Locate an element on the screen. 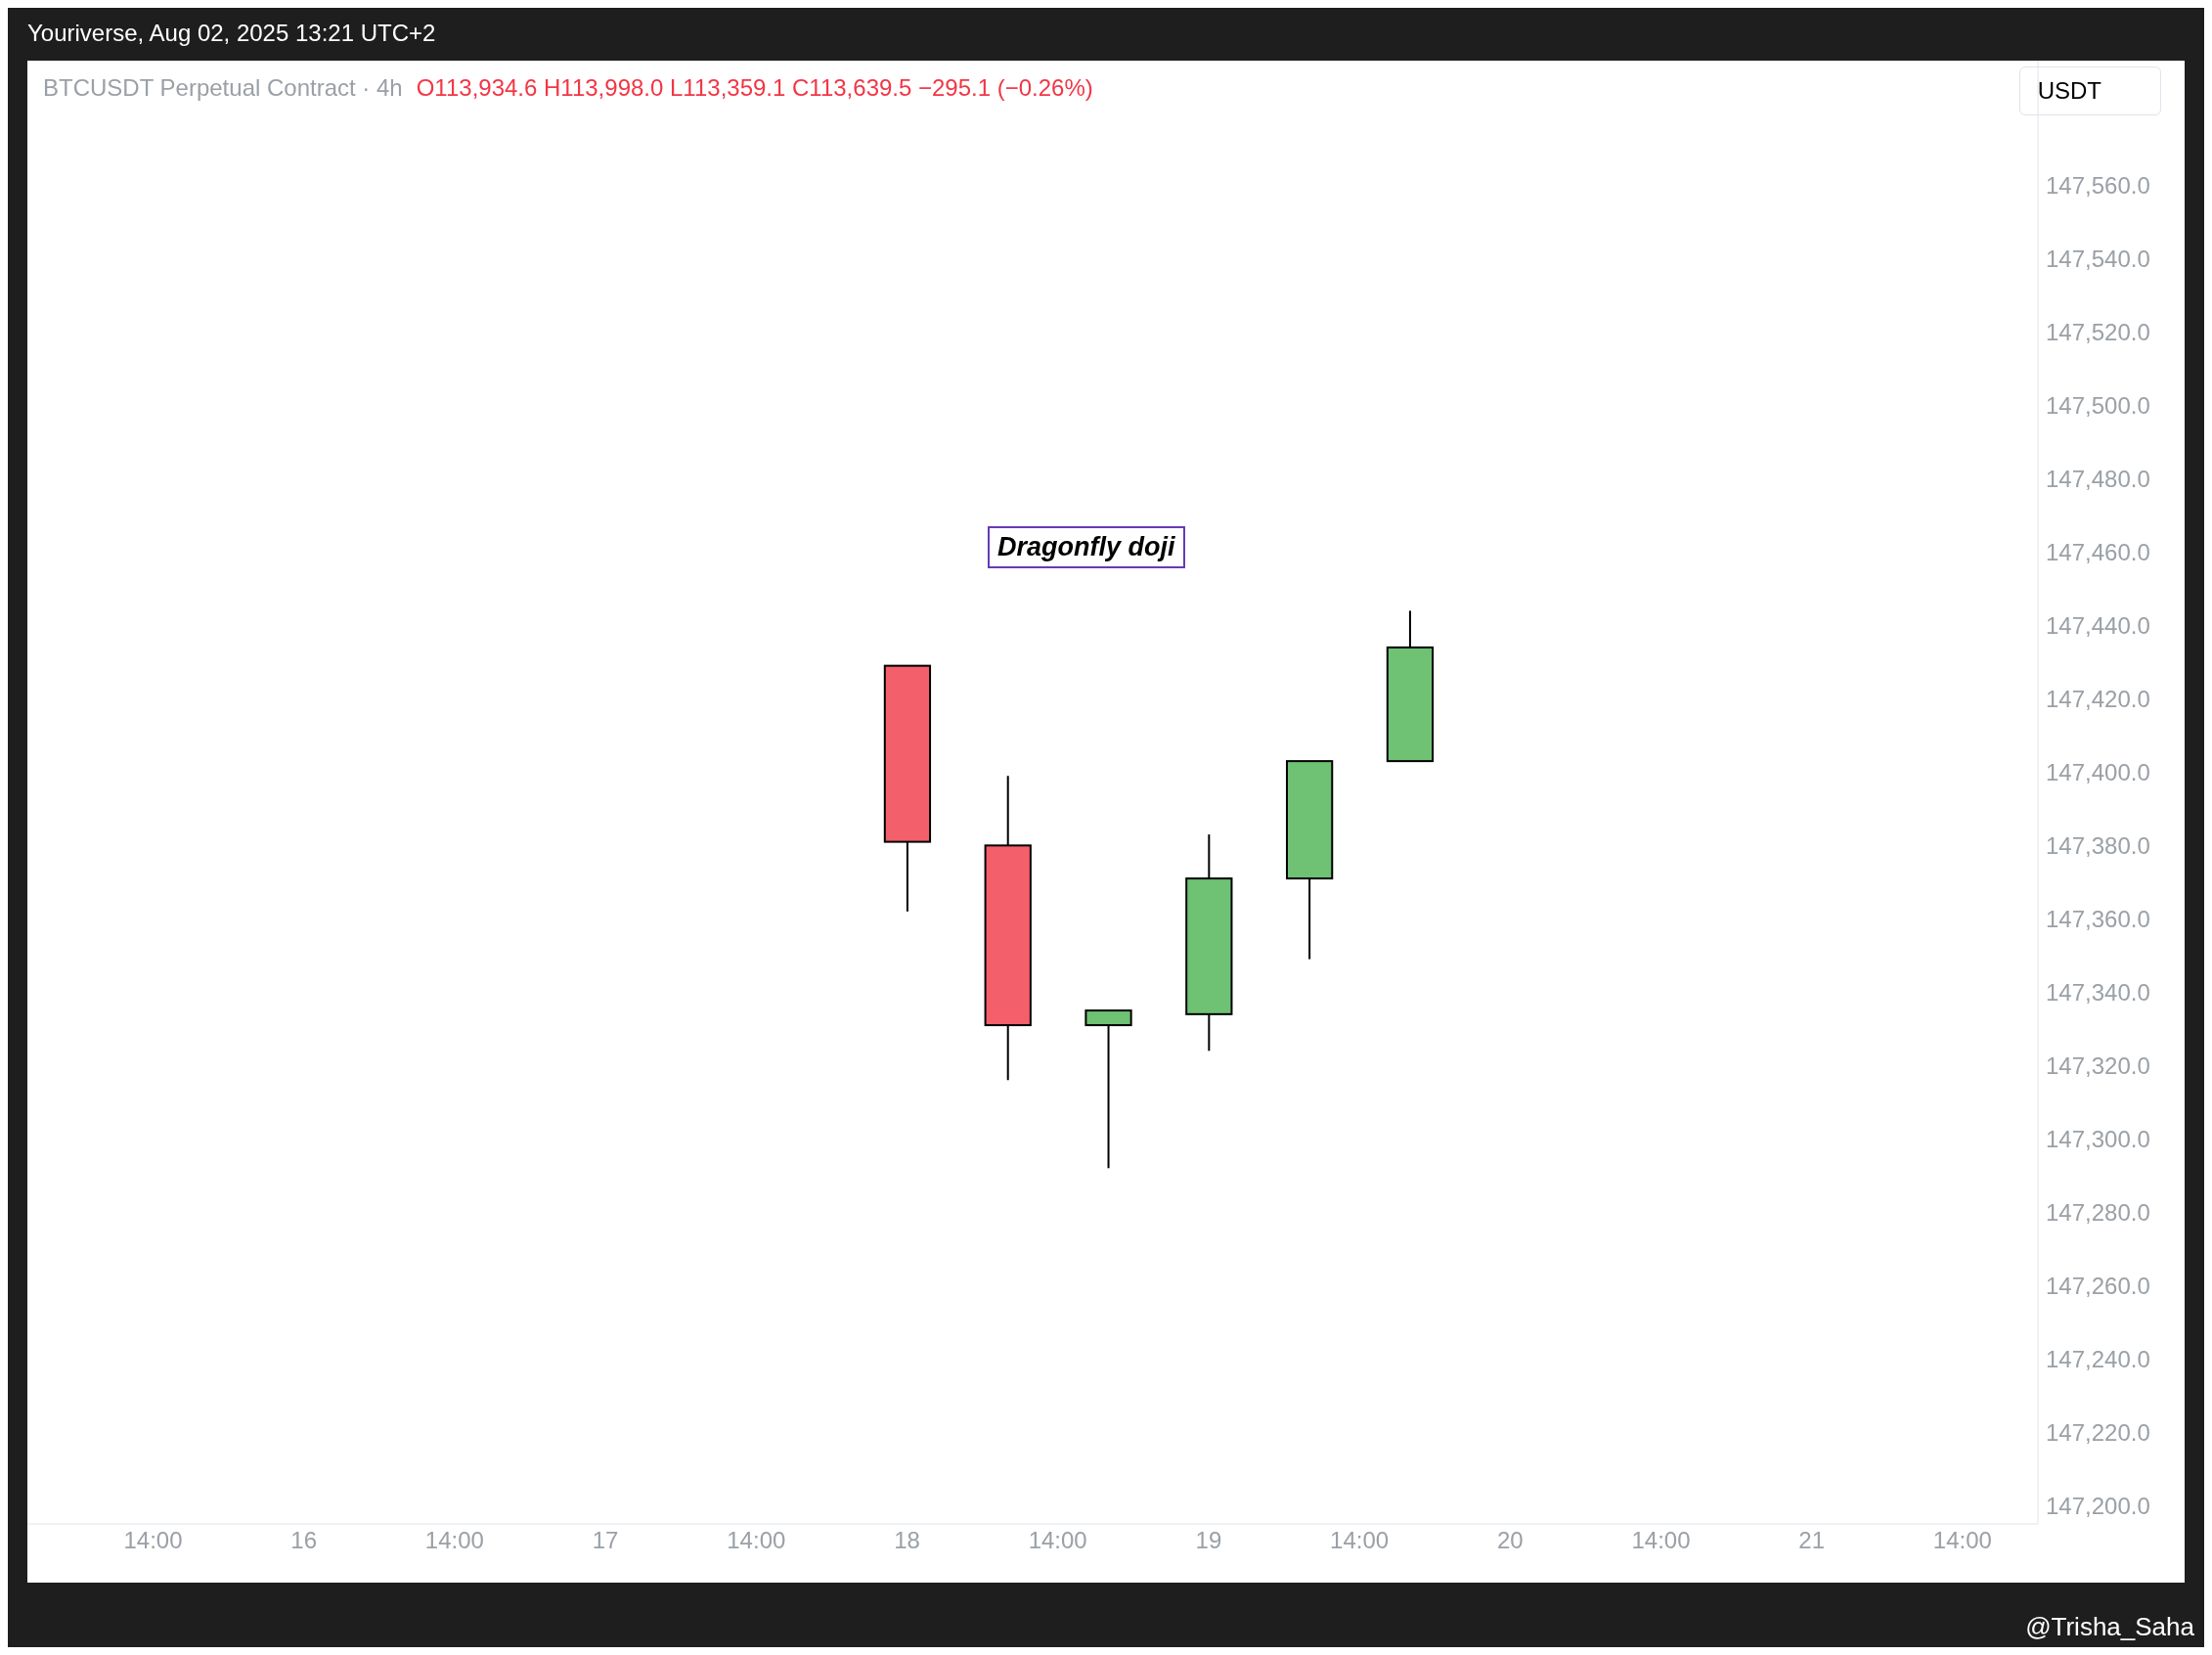  y-tick-label: 147,380.0 is located at coordinates (2098, 845).